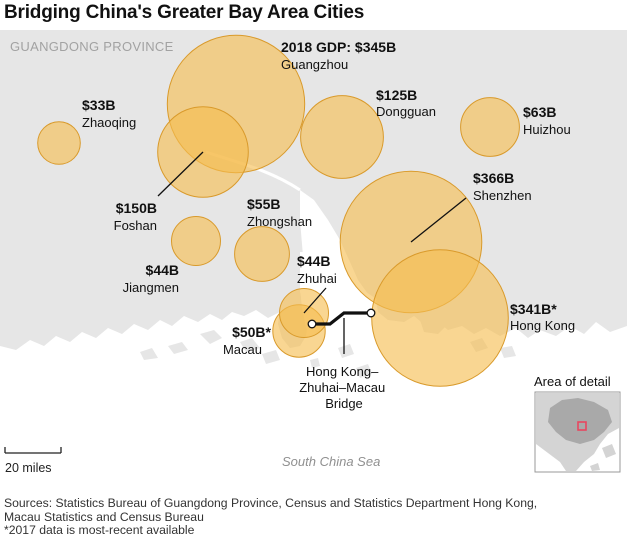  What do you see at coordinates (251, 332) in the screenshot?
I see `macau-value: $50B*` at bounding box center [251, 332].